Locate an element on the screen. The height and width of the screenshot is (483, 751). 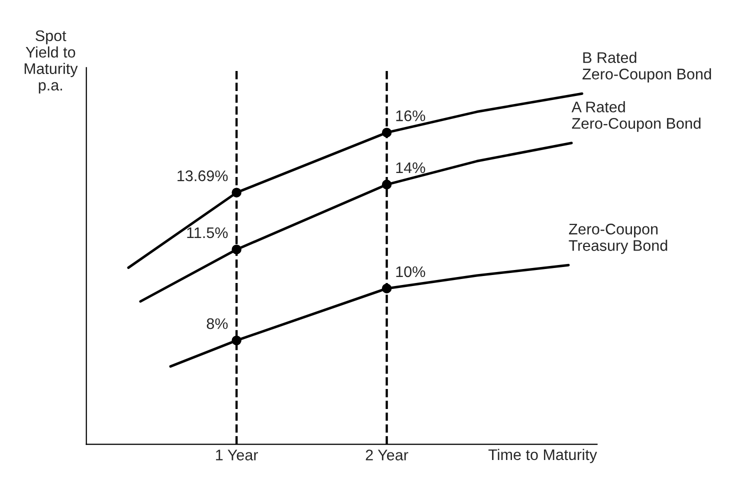
x-tick-label: 2 Year is located at coordinates (387, 455).